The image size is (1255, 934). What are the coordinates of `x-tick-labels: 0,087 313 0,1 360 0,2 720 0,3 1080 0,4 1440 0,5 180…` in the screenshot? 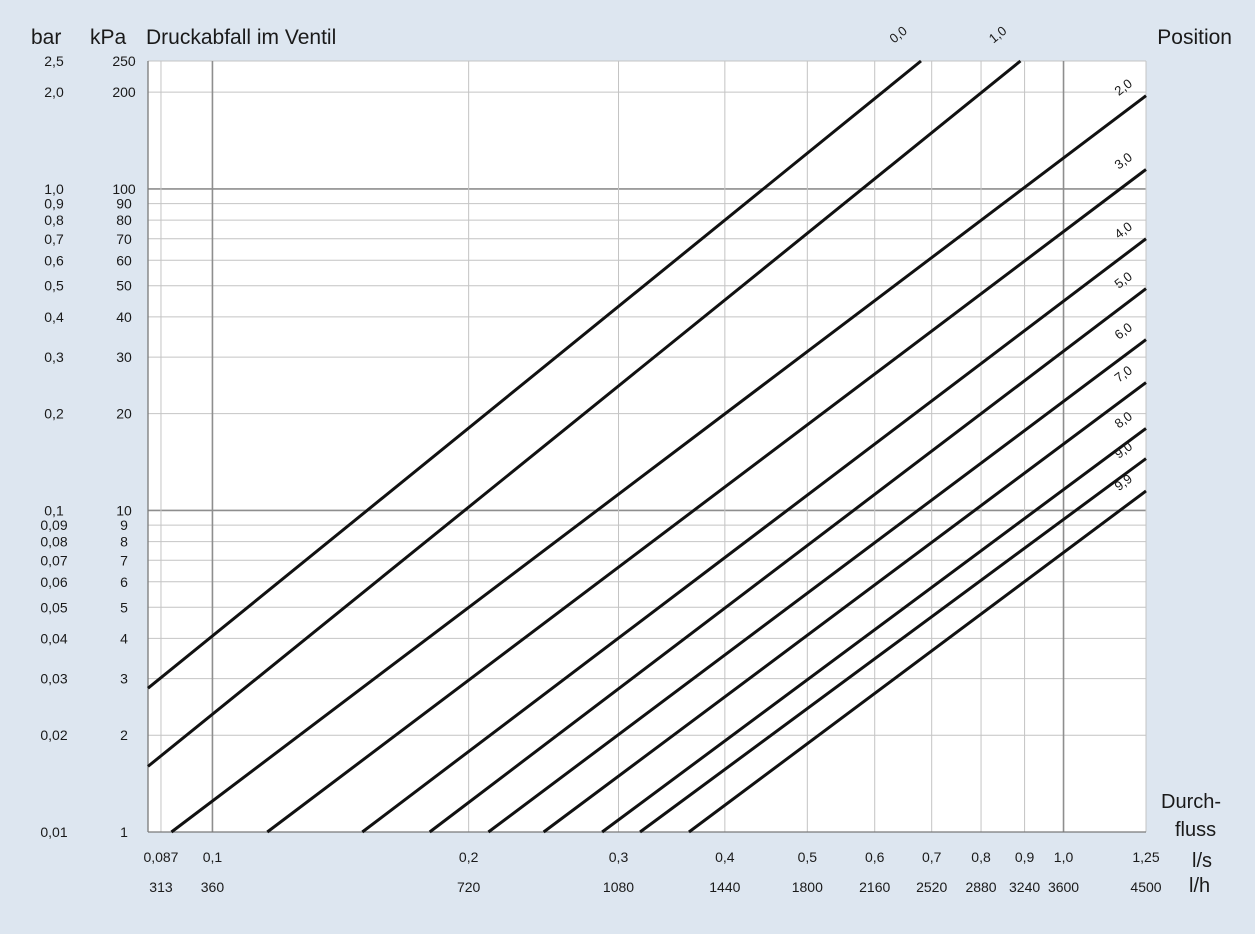 It's located at (652, 872).